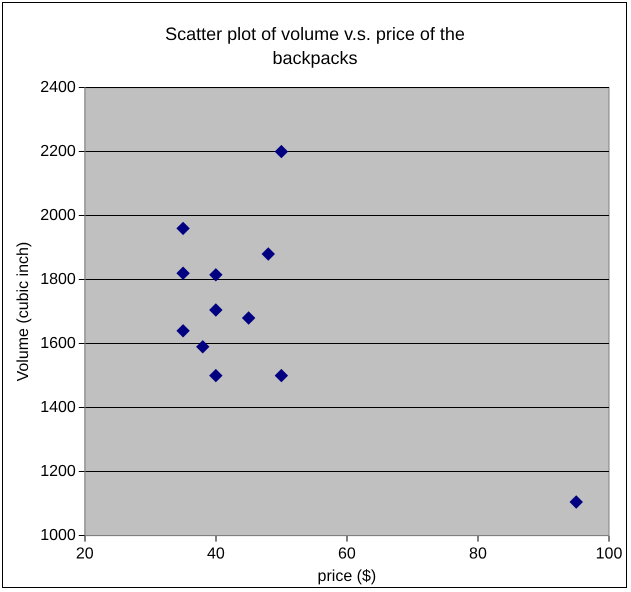 The width and height of the screenshot is (631, 592). I want to click on x-tick-label: 40, so click(215, 554).